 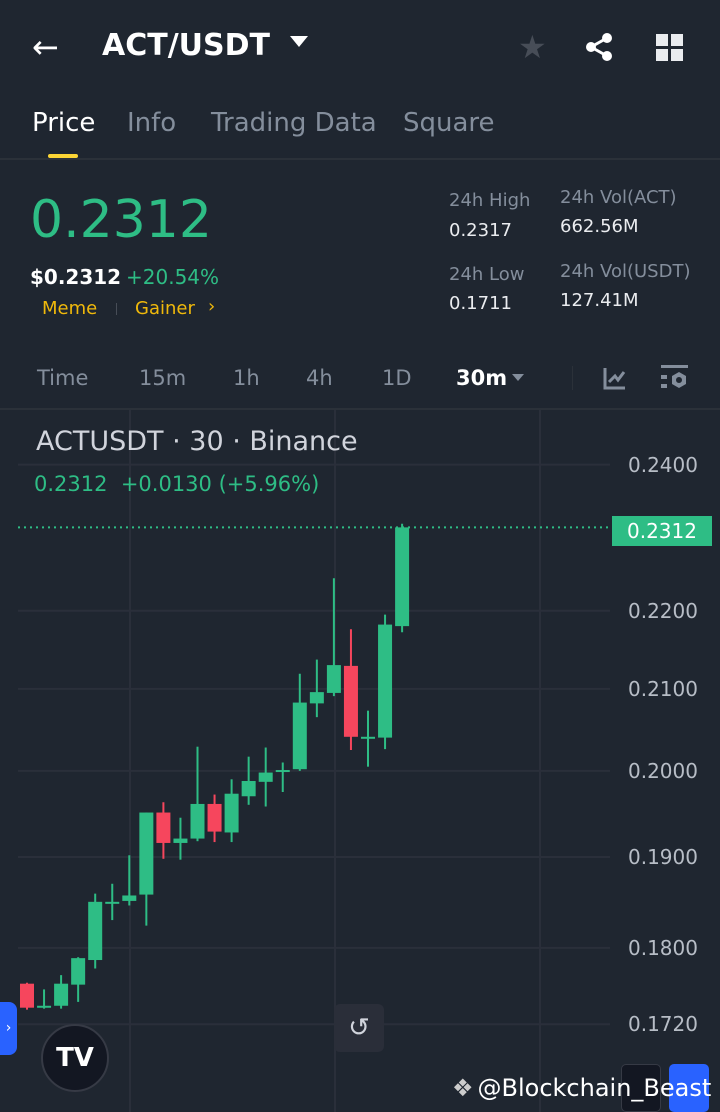 What do you see at coordinates (480, 230) in the screenshot?
I see `stat-24h-high-value: 0.2317` at bounding box center [480, 230].